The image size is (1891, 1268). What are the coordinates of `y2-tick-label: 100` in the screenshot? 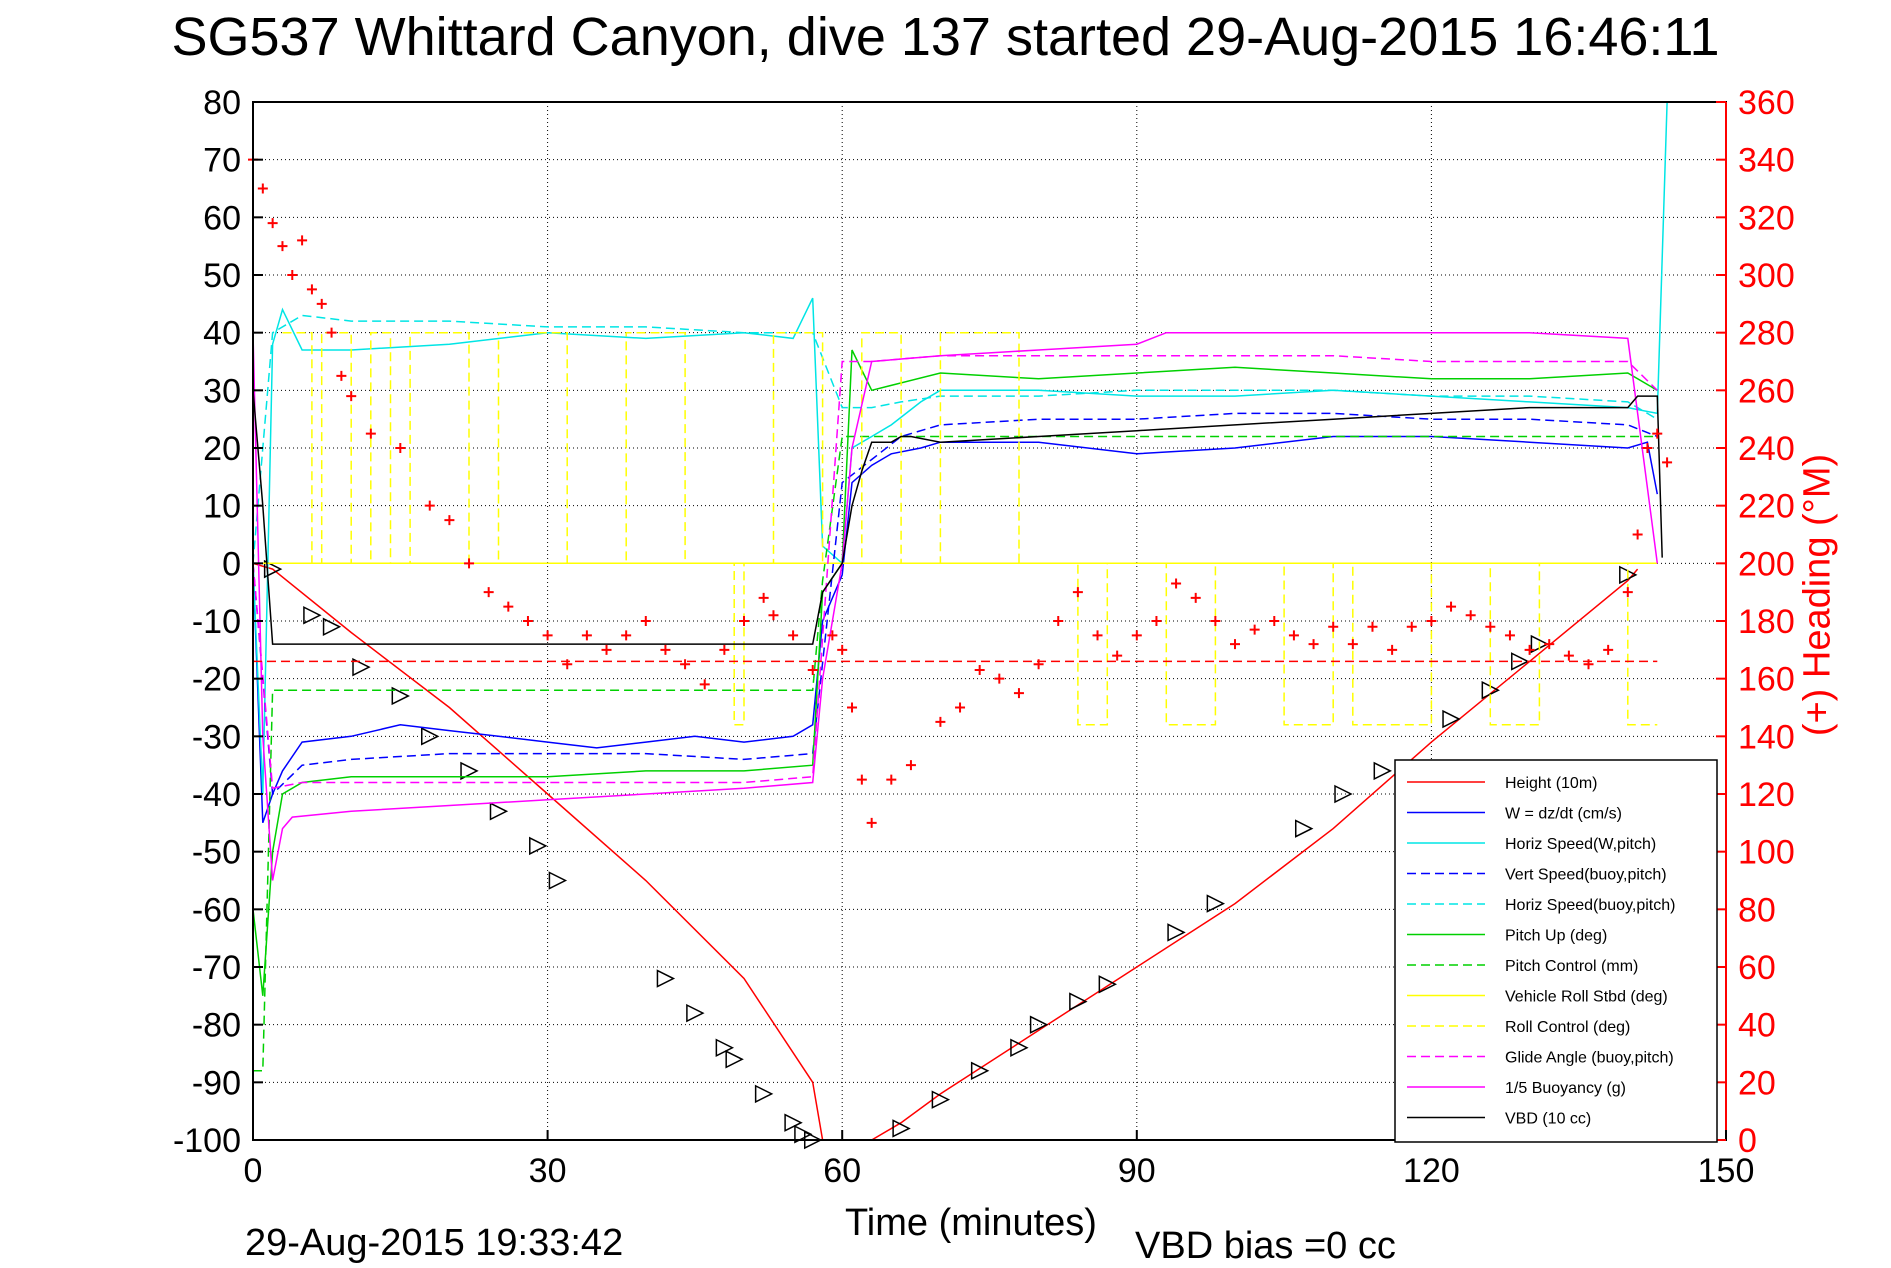 It's located at (1766, 853).